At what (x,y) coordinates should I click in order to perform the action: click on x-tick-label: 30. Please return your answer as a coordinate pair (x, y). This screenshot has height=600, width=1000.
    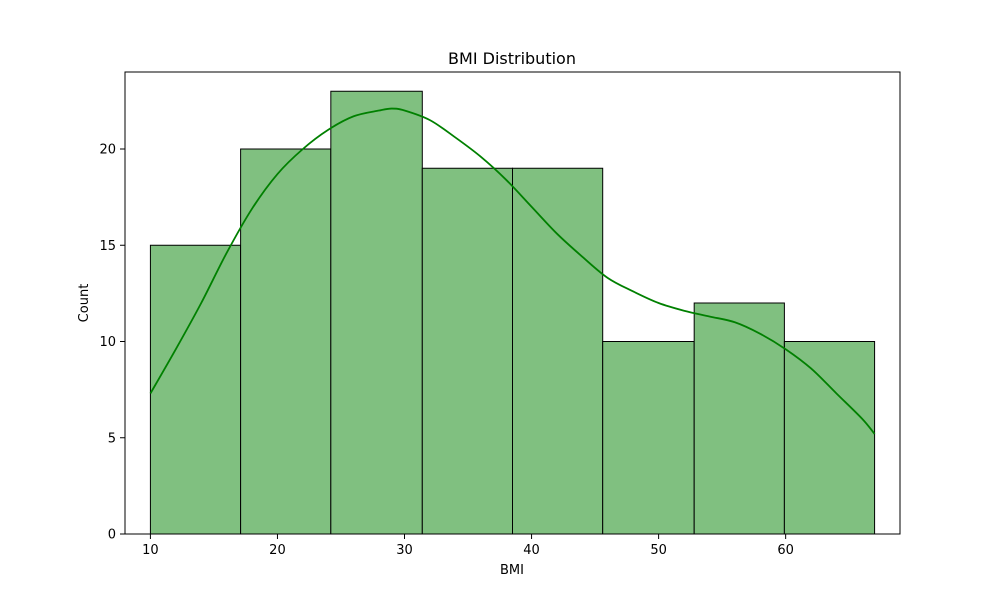
    Looking at the image, I should click on (404, 550).